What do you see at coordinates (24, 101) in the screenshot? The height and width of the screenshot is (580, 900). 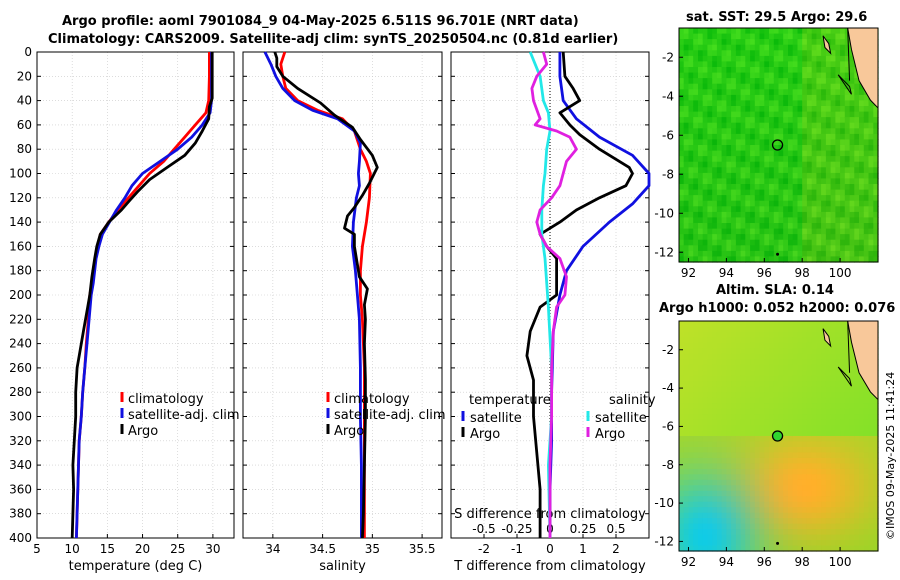 I see `y-tick-label: 40` at bounding box center [24, 101].